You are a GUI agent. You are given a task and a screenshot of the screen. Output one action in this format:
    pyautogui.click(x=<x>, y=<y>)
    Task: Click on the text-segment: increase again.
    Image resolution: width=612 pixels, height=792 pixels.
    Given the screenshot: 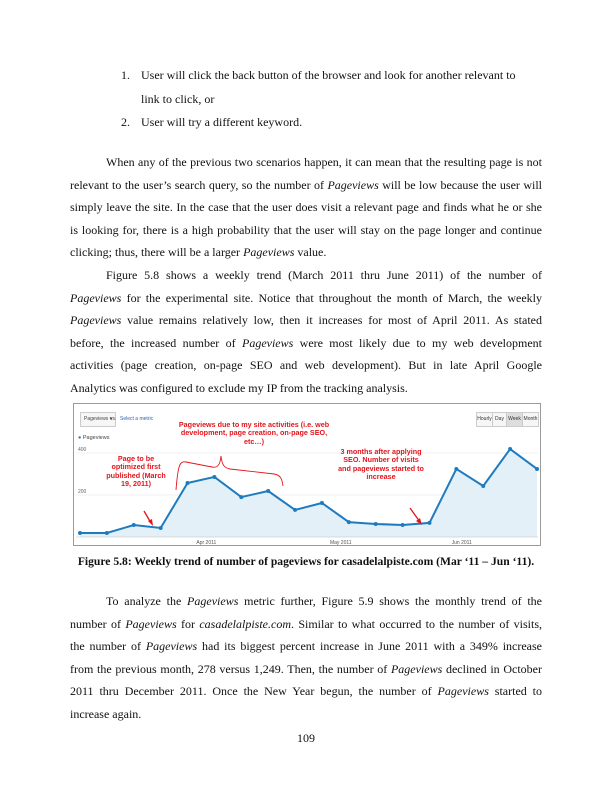 What is the action you would take?
    pyautogui.click(x=106, y=714)
    